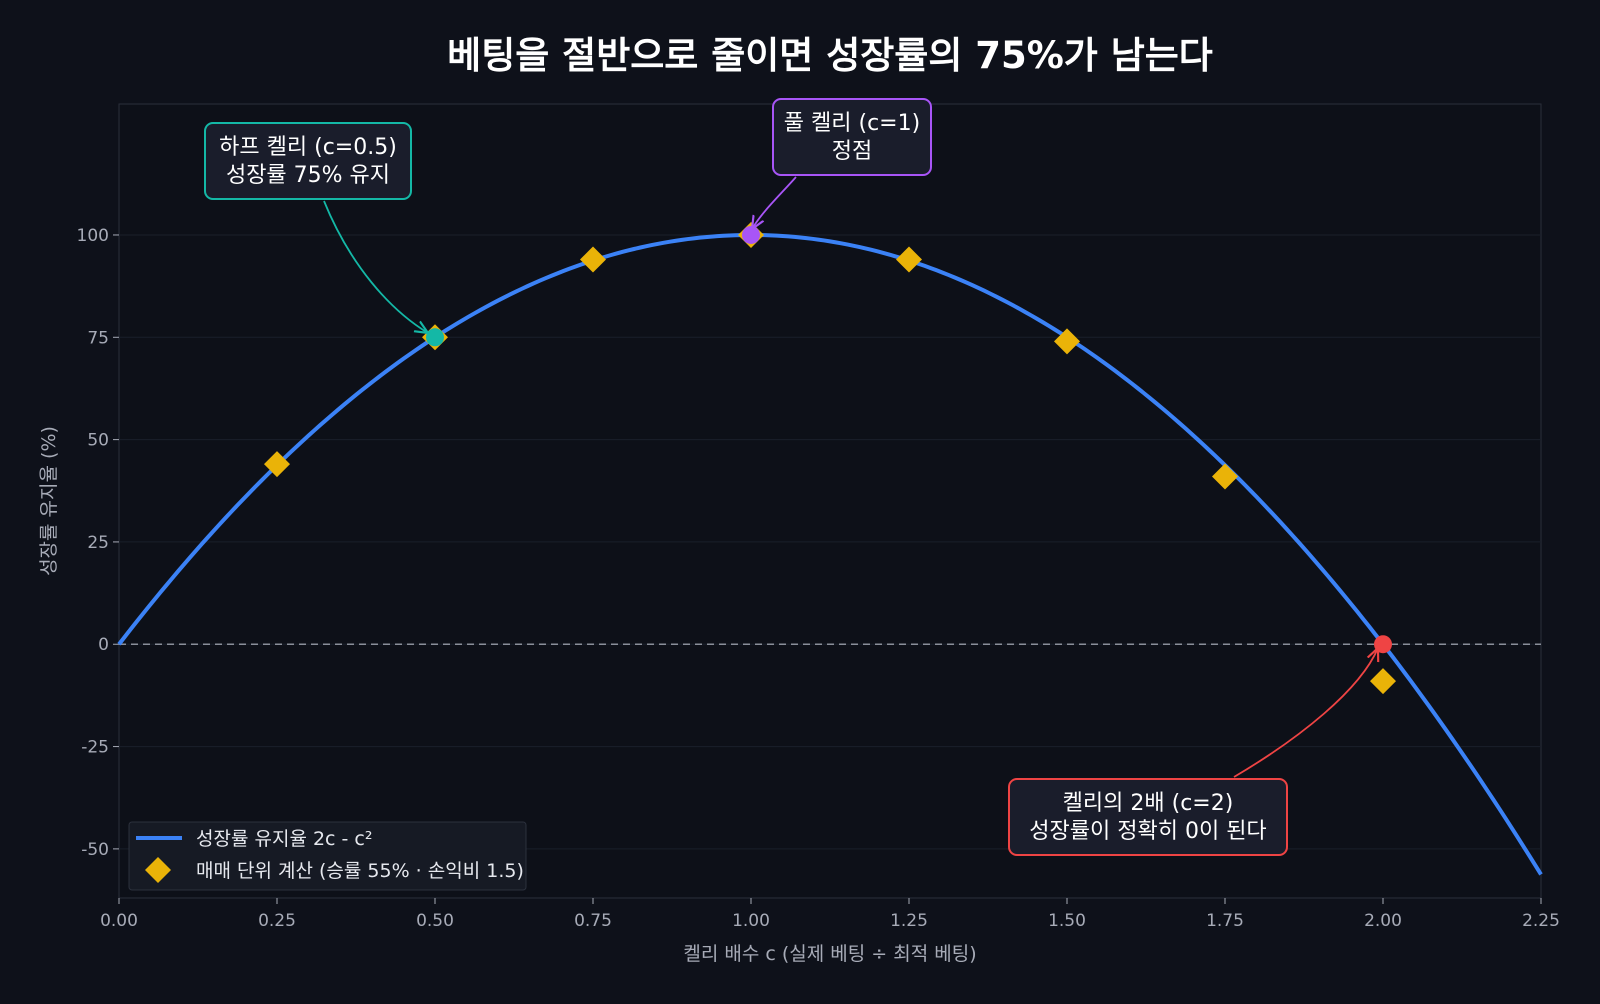 The width and height of the screenshot is (1600, 1004). What do you see at coordinates (119, 921) in the screenshot?
I see `x-tick-label: 0.00` at bounding box center [119, 921].